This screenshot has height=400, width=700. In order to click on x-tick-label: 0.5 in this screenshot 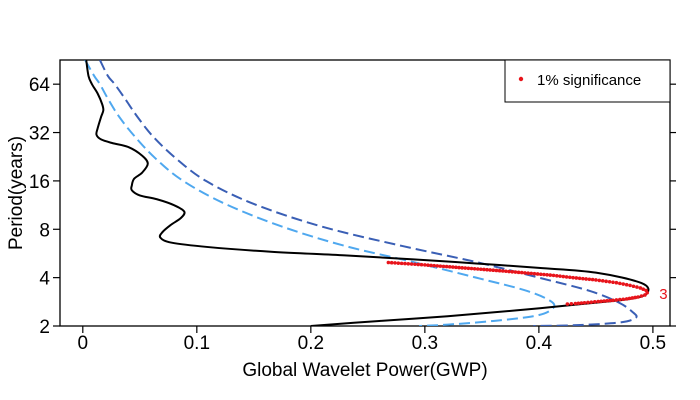, I will do `click(653, 343)`.